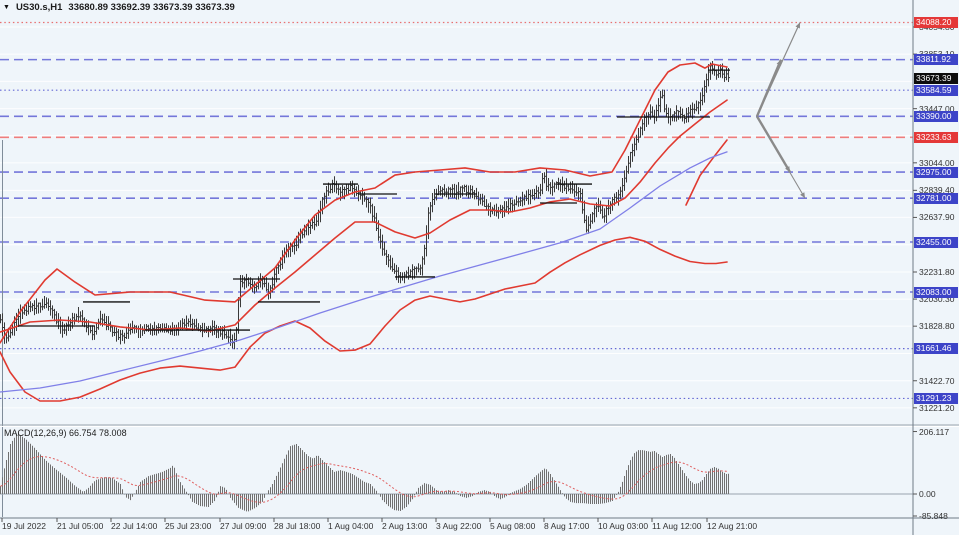  What do you see at coordinates (567, 526) in the screenshot?
I see `time-axis-label: 8 Aug 17:00` at bounding box center [567, 526].